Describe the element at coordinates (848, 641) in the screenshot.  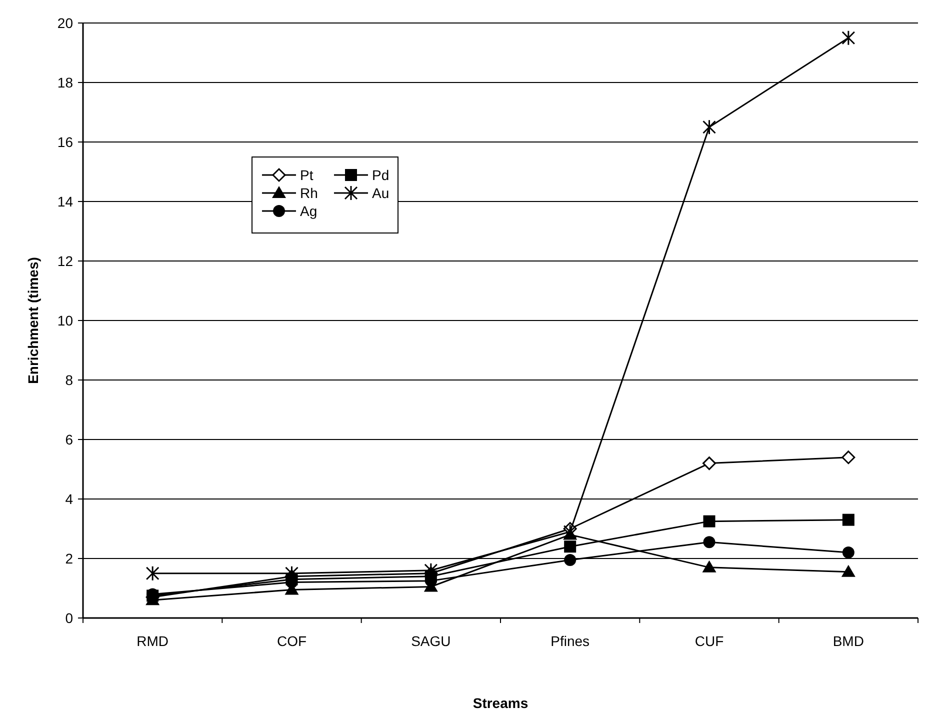
I see `x-tick-label: BMD` at that location.